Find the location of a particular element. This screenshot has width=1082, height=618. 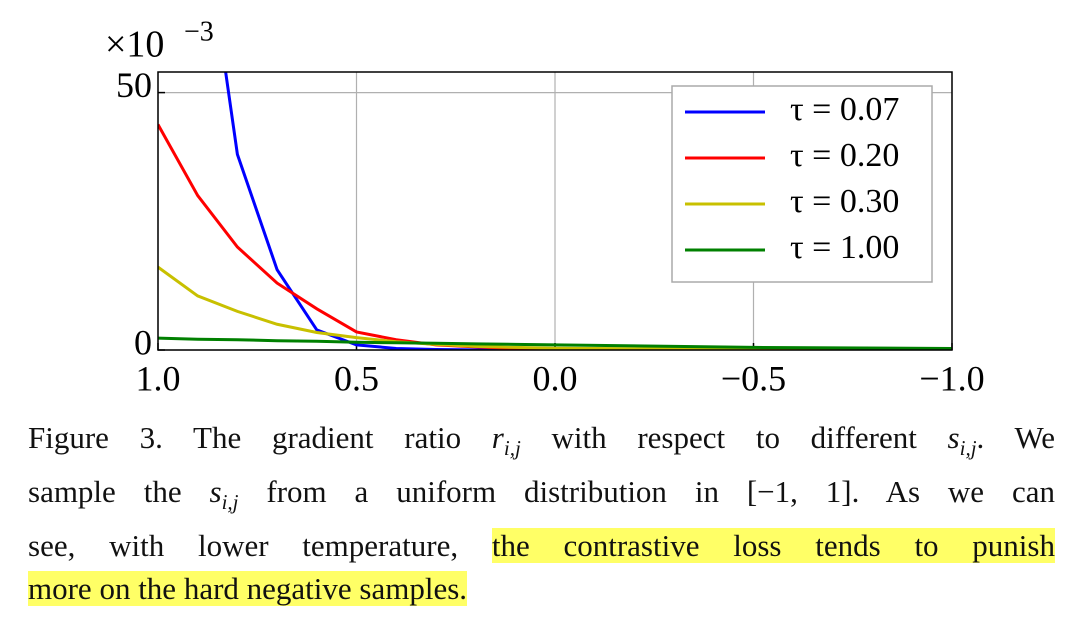

legend-label: τ = 0.20 is located at coordinates (844, 155).